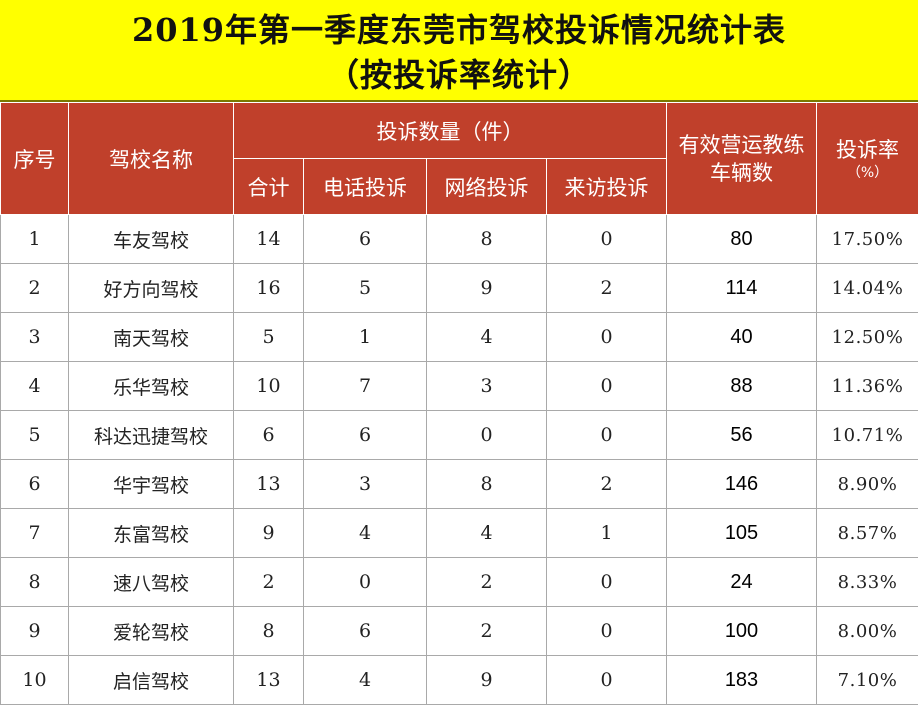  I want to click on cell-visit: 1, so click(606, 533).